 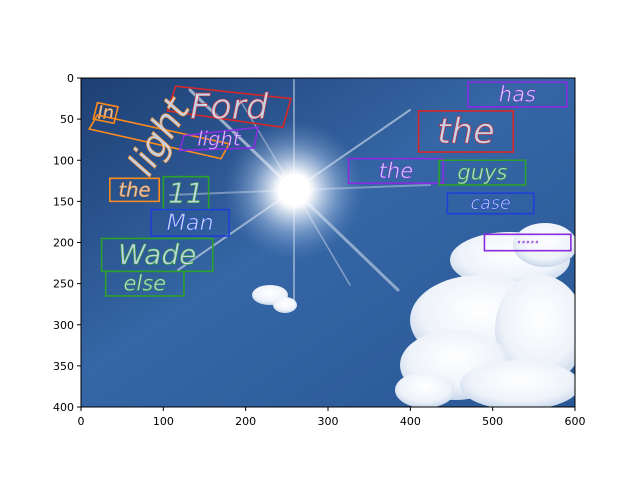 I want to click on word-text: In, so click(x=106, y=114).